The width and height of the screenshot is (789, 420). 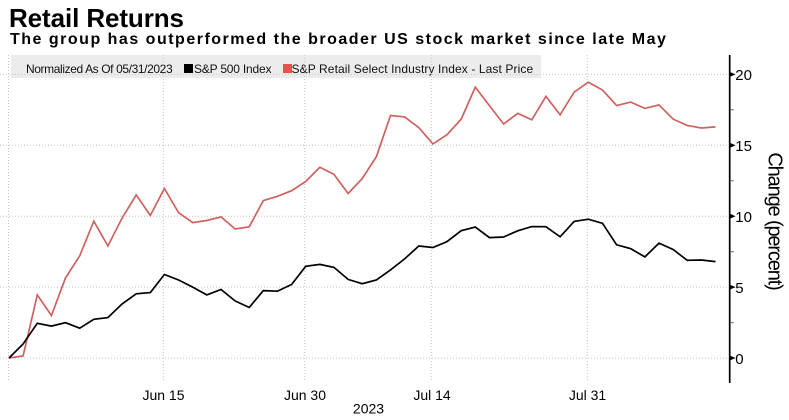 What do you see at coordinates (305, 395) in the screenshot?
I see `svg-text: Jun 30` at bounding box center [305, 395].